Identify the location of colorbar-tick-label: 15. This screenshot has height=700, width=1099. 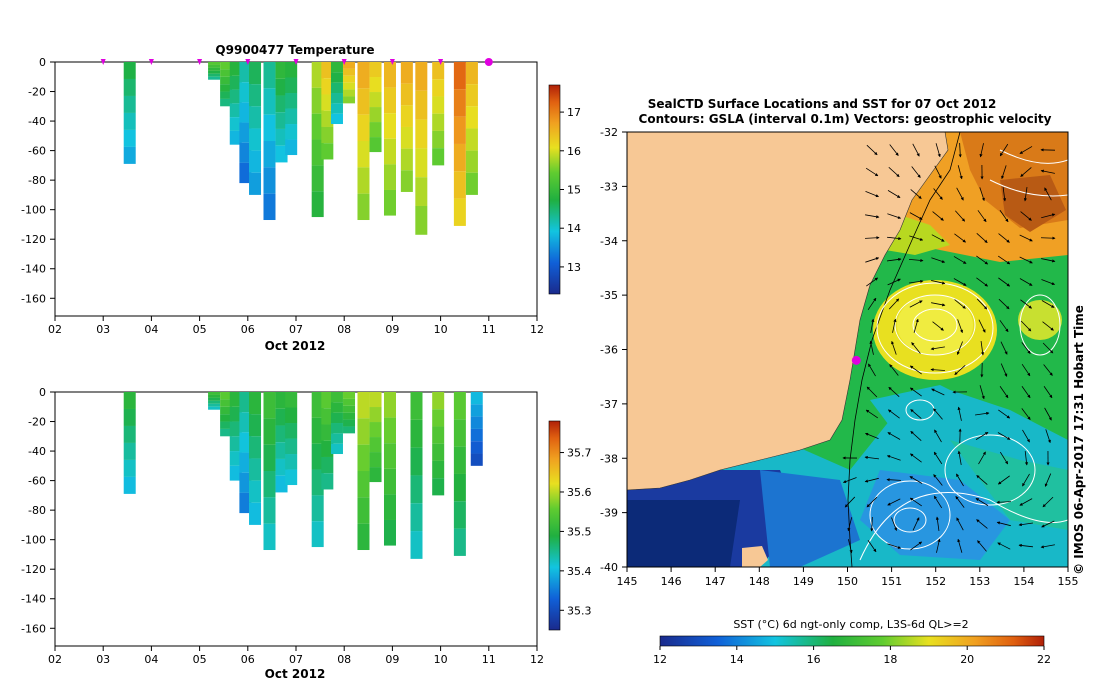
(574, 190).